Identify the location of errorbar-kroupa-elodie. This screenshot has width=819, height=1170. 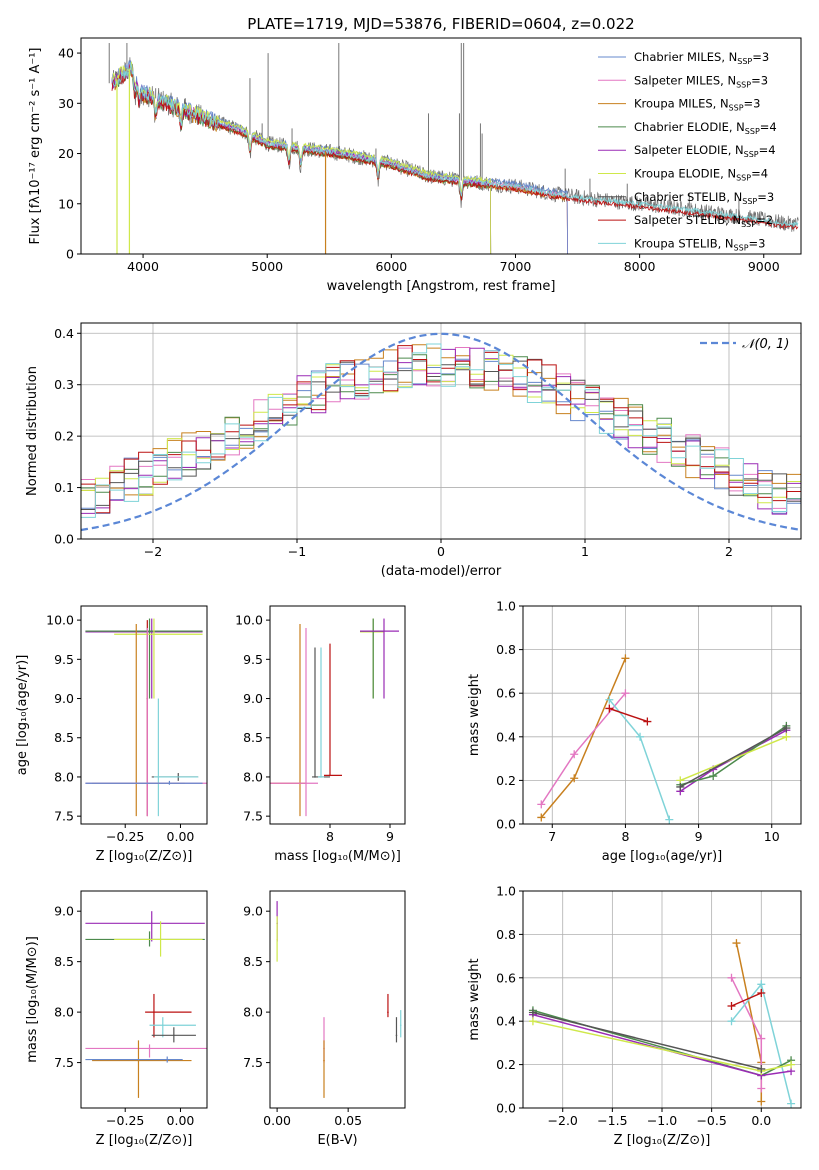
(158, 658).